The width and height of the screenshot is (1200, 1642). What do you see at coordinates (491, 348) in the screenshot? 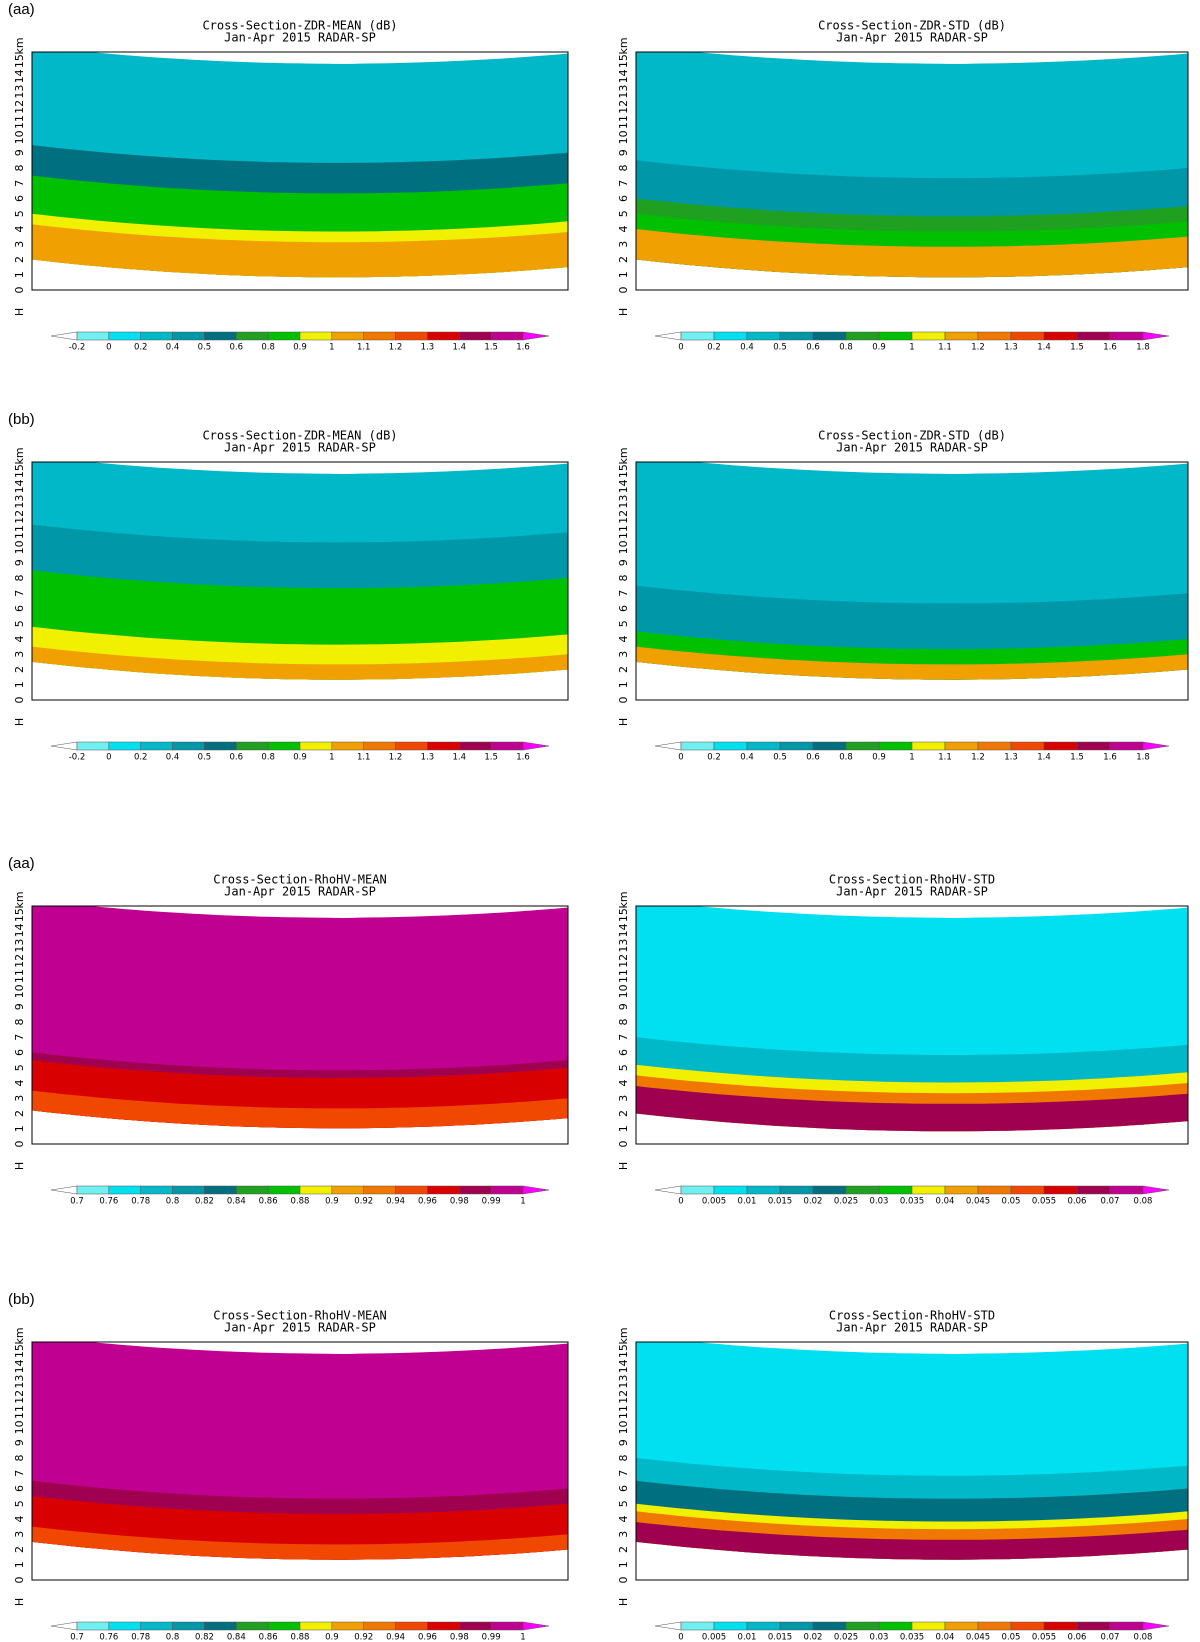
I see `colorbar-label: 1.5` at bounding box center [491, 348].